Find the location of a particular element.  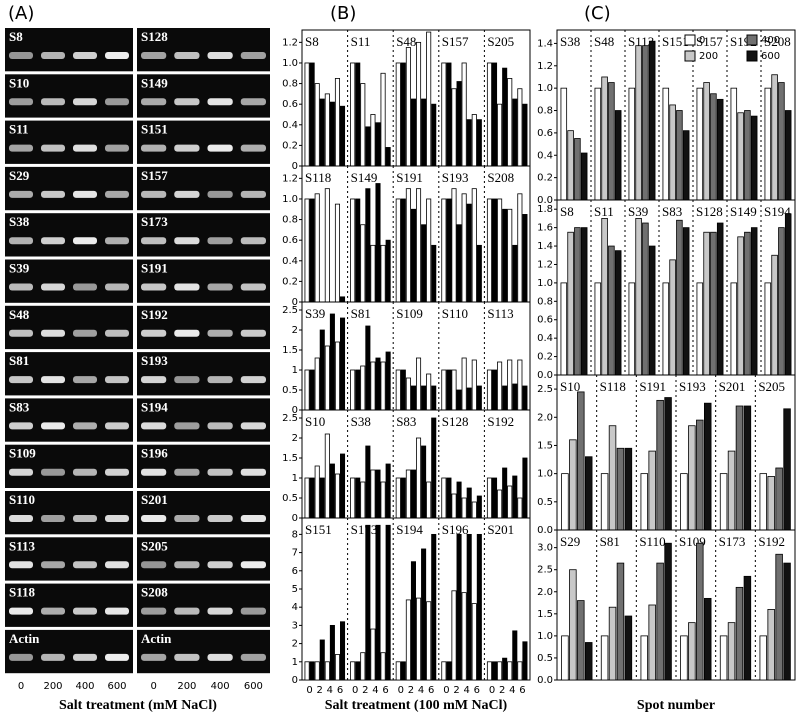

y-tick-label: 0.4 is located at coordinates (290, 125).